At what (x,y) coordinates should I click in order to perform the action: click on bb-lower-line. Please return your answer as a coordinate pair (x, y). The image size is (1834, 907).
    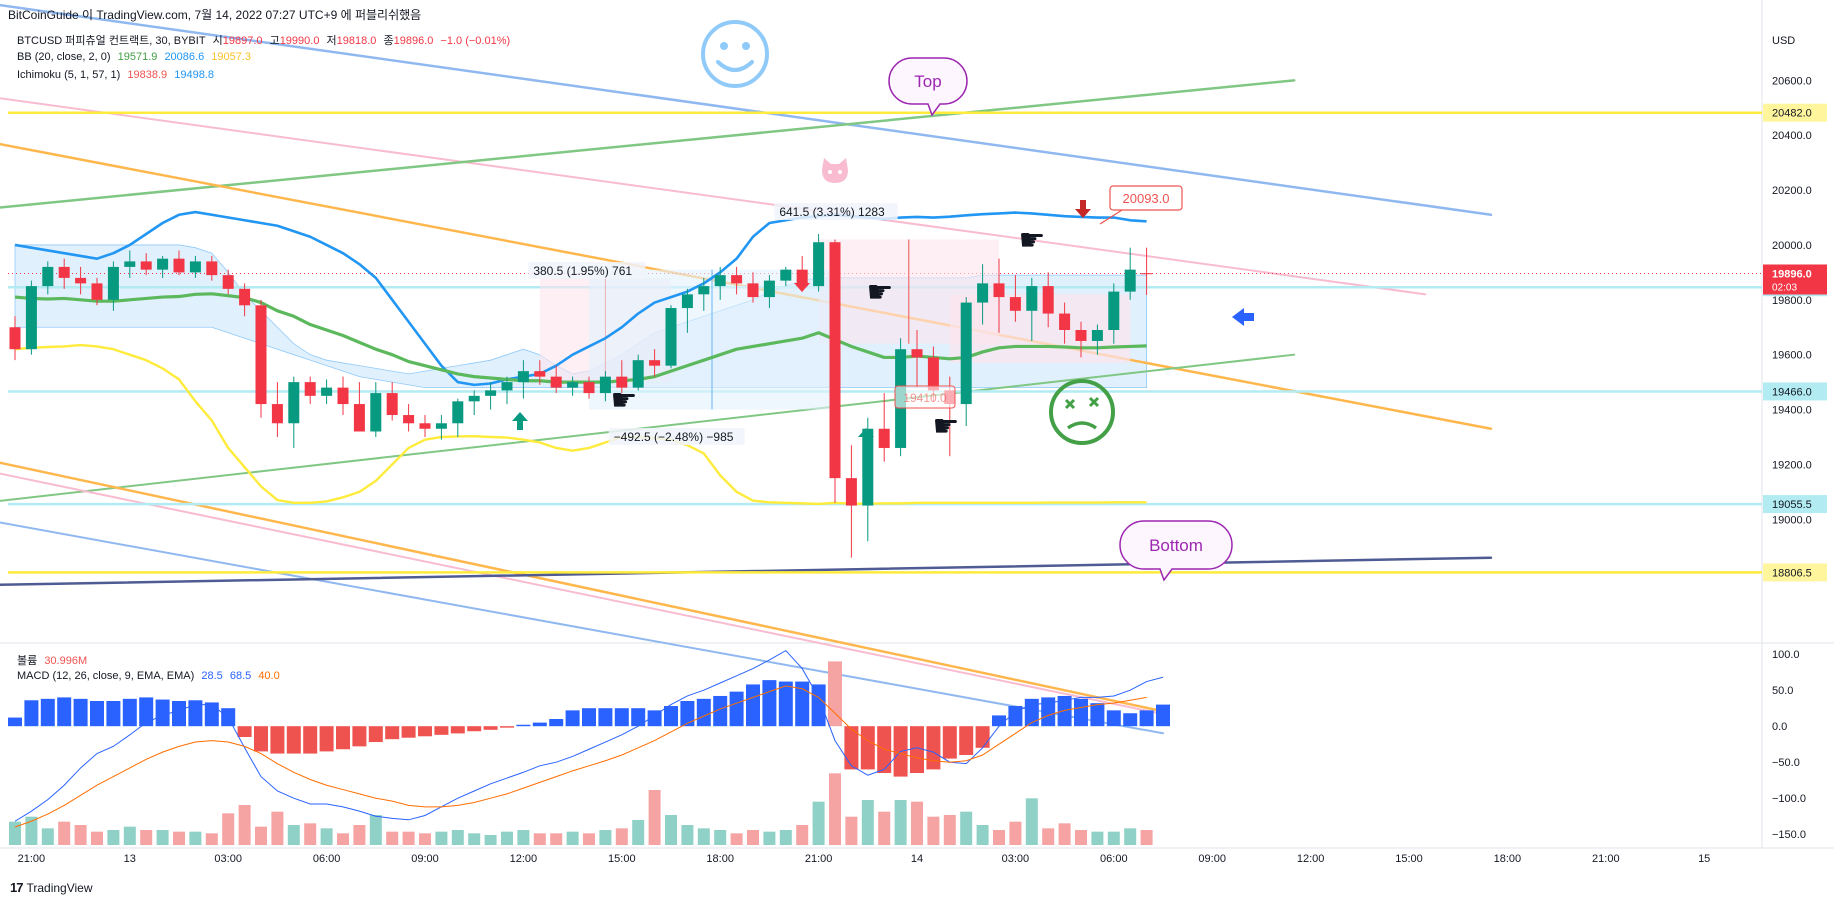
    Looking at the image, I should click on (580, 424).